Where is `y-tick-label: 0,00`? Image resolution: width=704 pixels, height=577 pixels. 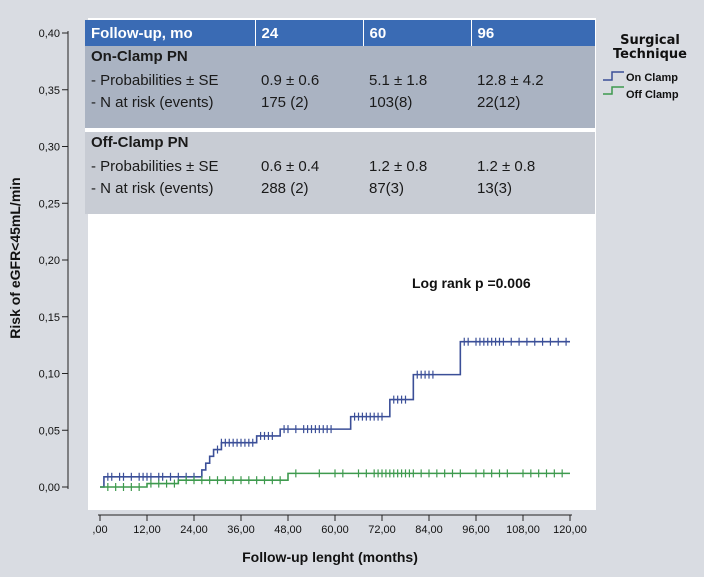 y-tick-label: 0,00 is located at coordinates (49, 488).